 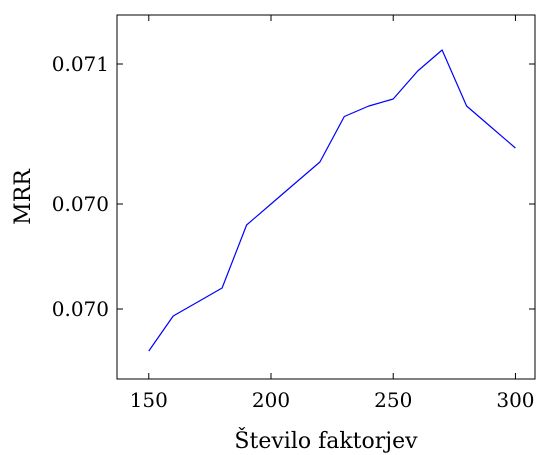 What do you see at coordinates (149, 400) in the screenshot?
I see `x-tick-label: 150` at bounding box center [149, 400].